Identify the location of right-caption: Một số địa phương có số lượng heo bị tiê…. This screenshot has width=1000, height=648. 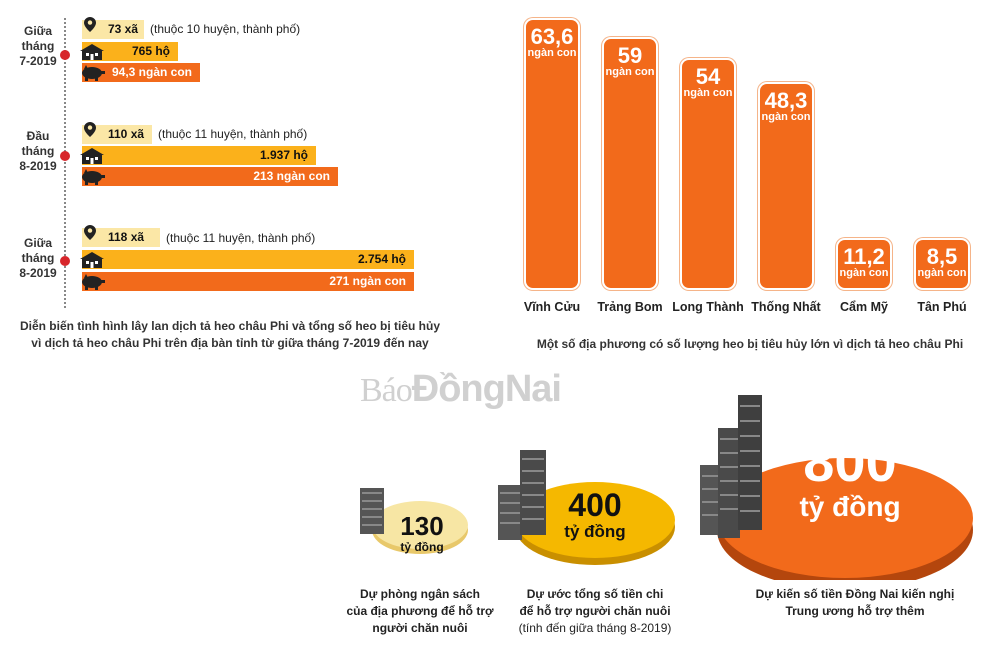
(750, 344).